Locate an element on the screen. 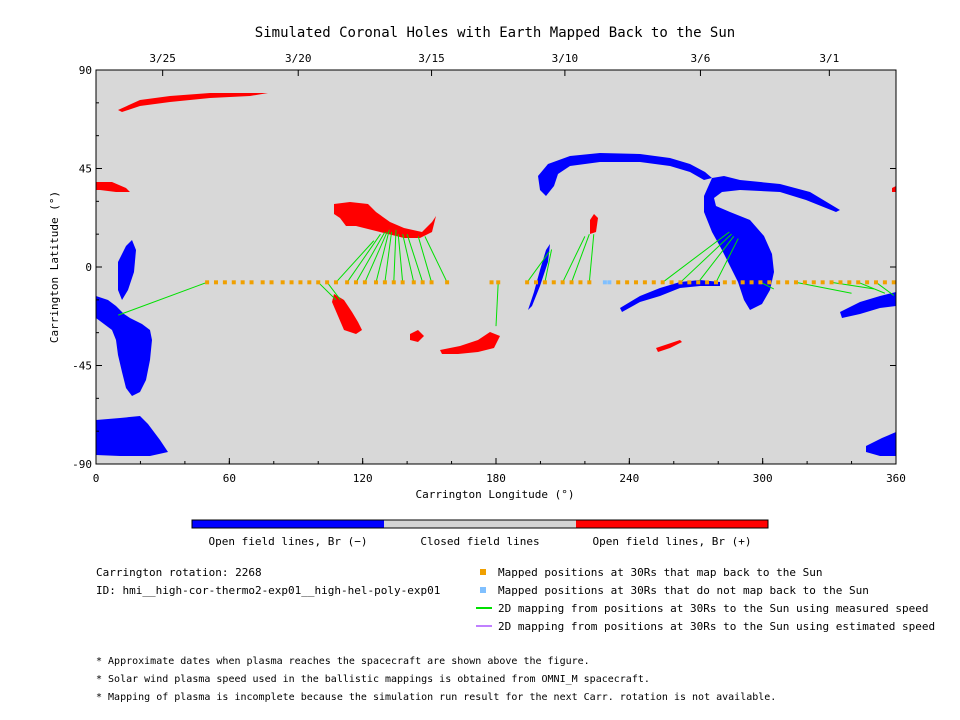  red-coronal-hole-far-right is located at coordinates (894, 189).